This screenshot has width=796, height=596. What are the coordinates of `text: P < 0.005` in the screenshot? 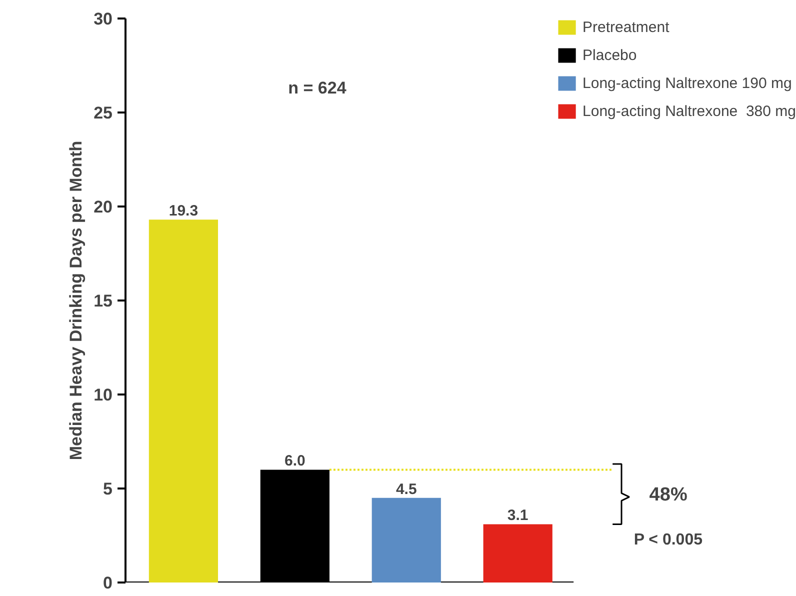 It's located at (668, 540).